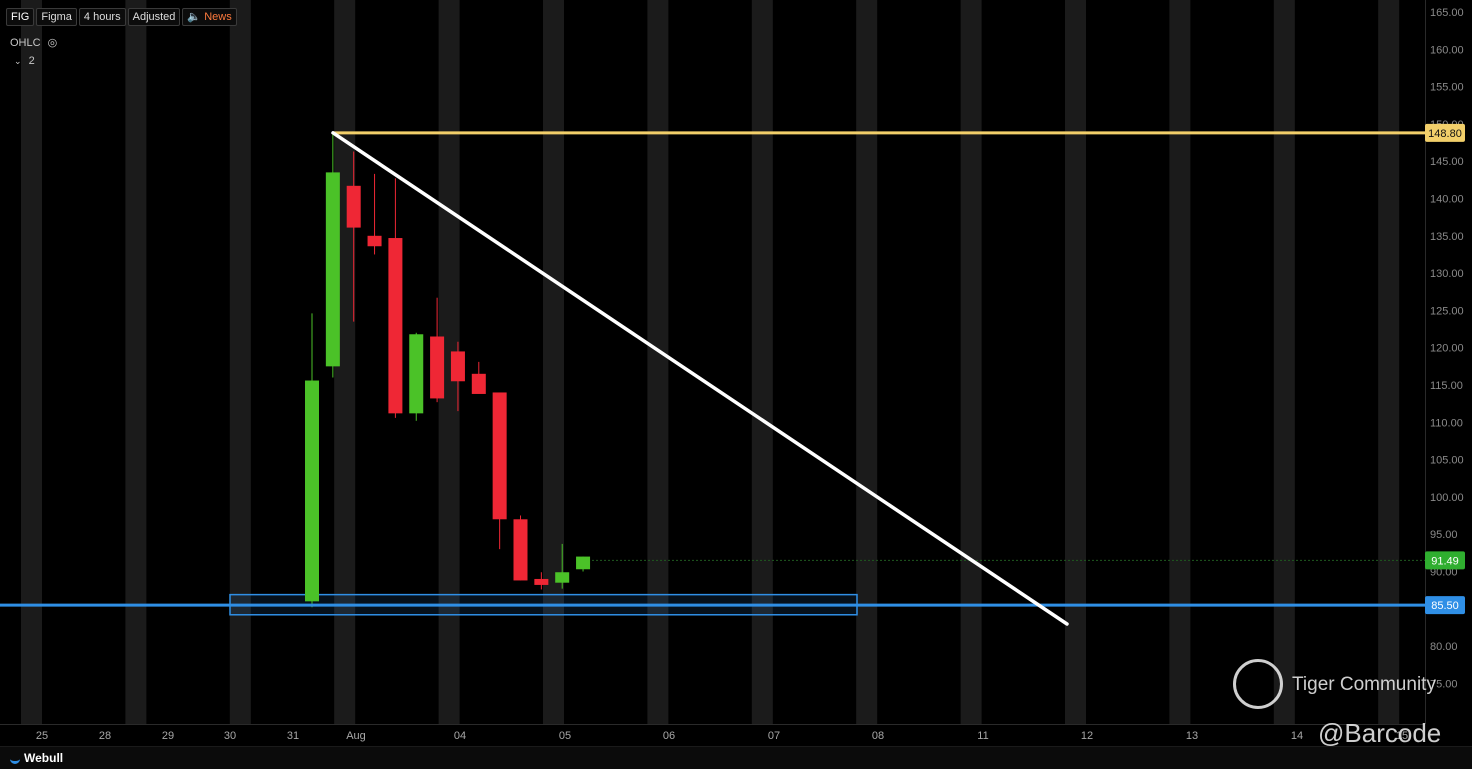 Image resolution: width=1472 pixels, height=769 pixels. I want to click on indicator-legend: OHLC ◎, so click(33, 42).